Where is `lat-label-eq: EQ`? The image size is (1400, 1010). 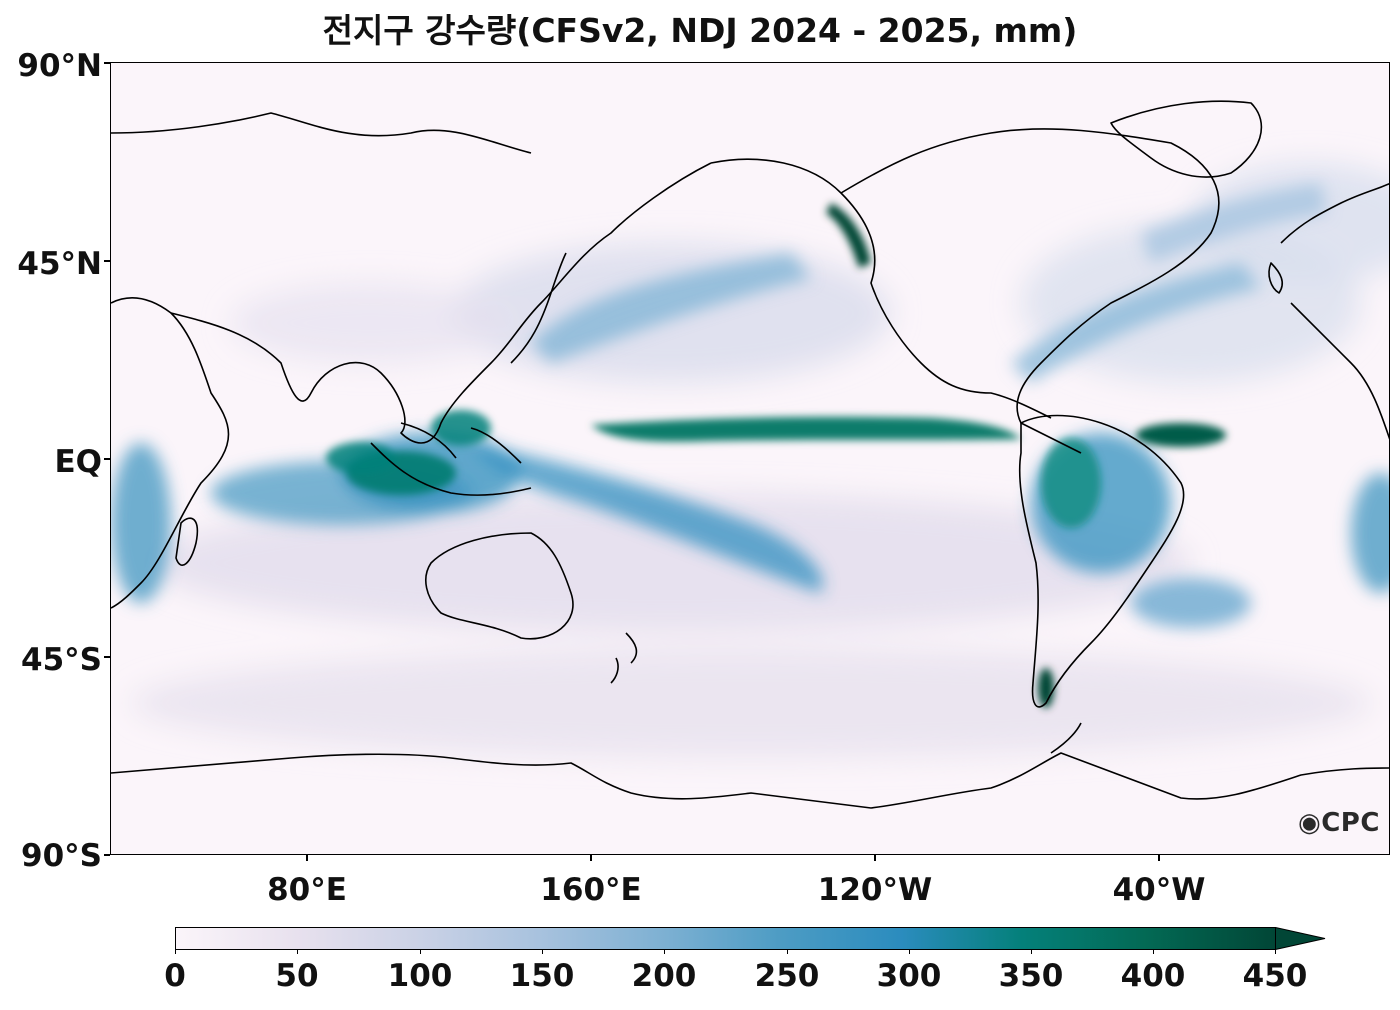 lat-label-eq: EQ is located at coordinates (78, 462).